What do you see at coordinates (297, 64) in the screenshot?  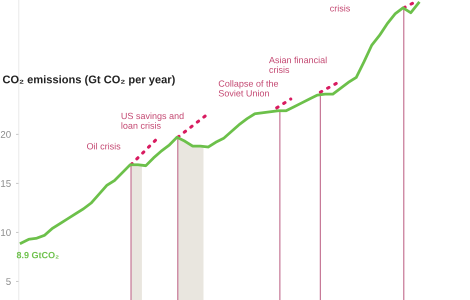 I see `annotation: Asian financial crisis` at bounding box center [297, 64].